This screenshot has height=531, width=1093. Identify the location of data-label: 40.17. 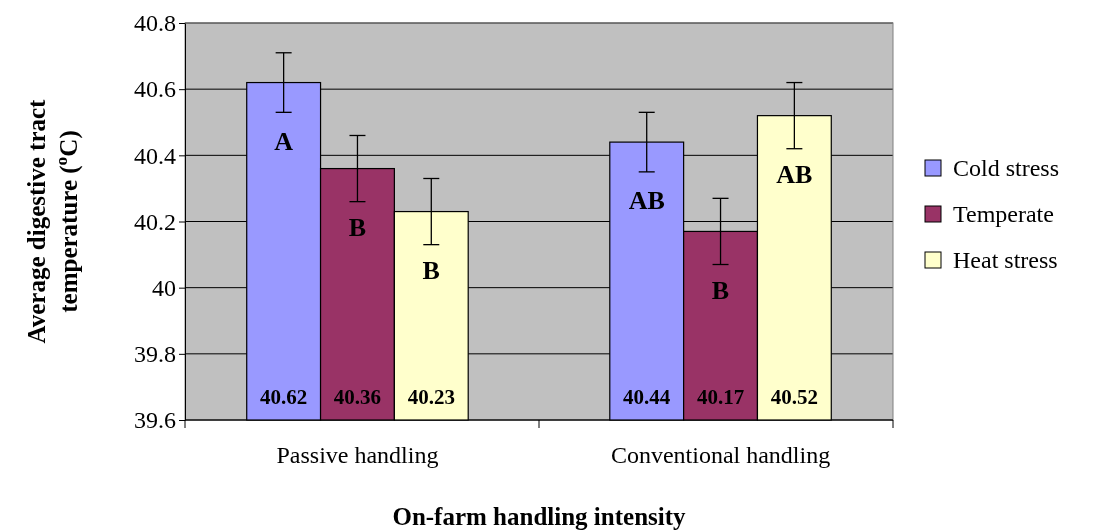
(720, 397).